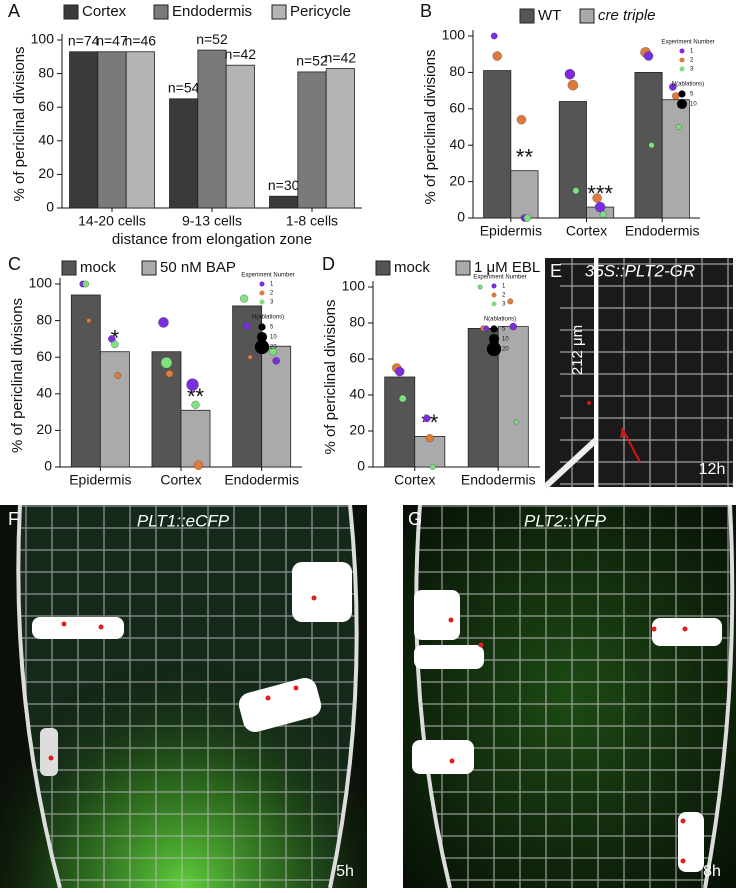  Describe the element at coordinates (267, 276) in the screenshot. I see `legend-title: Experiment Number` at that location.